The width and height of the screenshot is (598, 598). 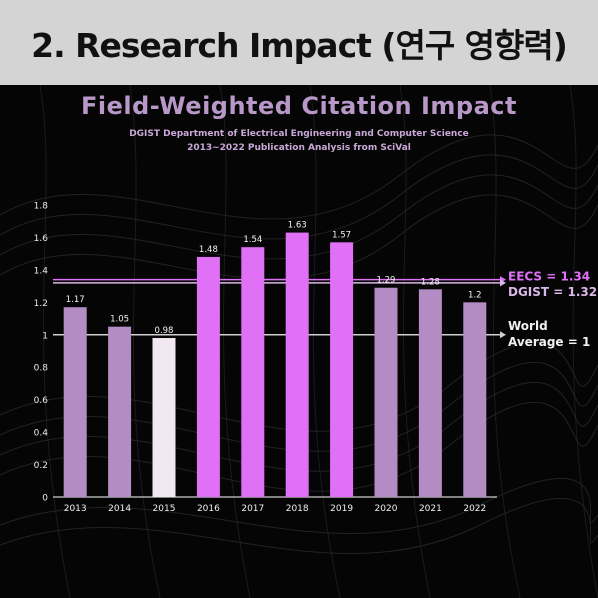 What do you see at coordinates (549, 277) in the screenshot?
I see `reference-label-eecs: EECS = 1.34` at bounding box center [549, 277].